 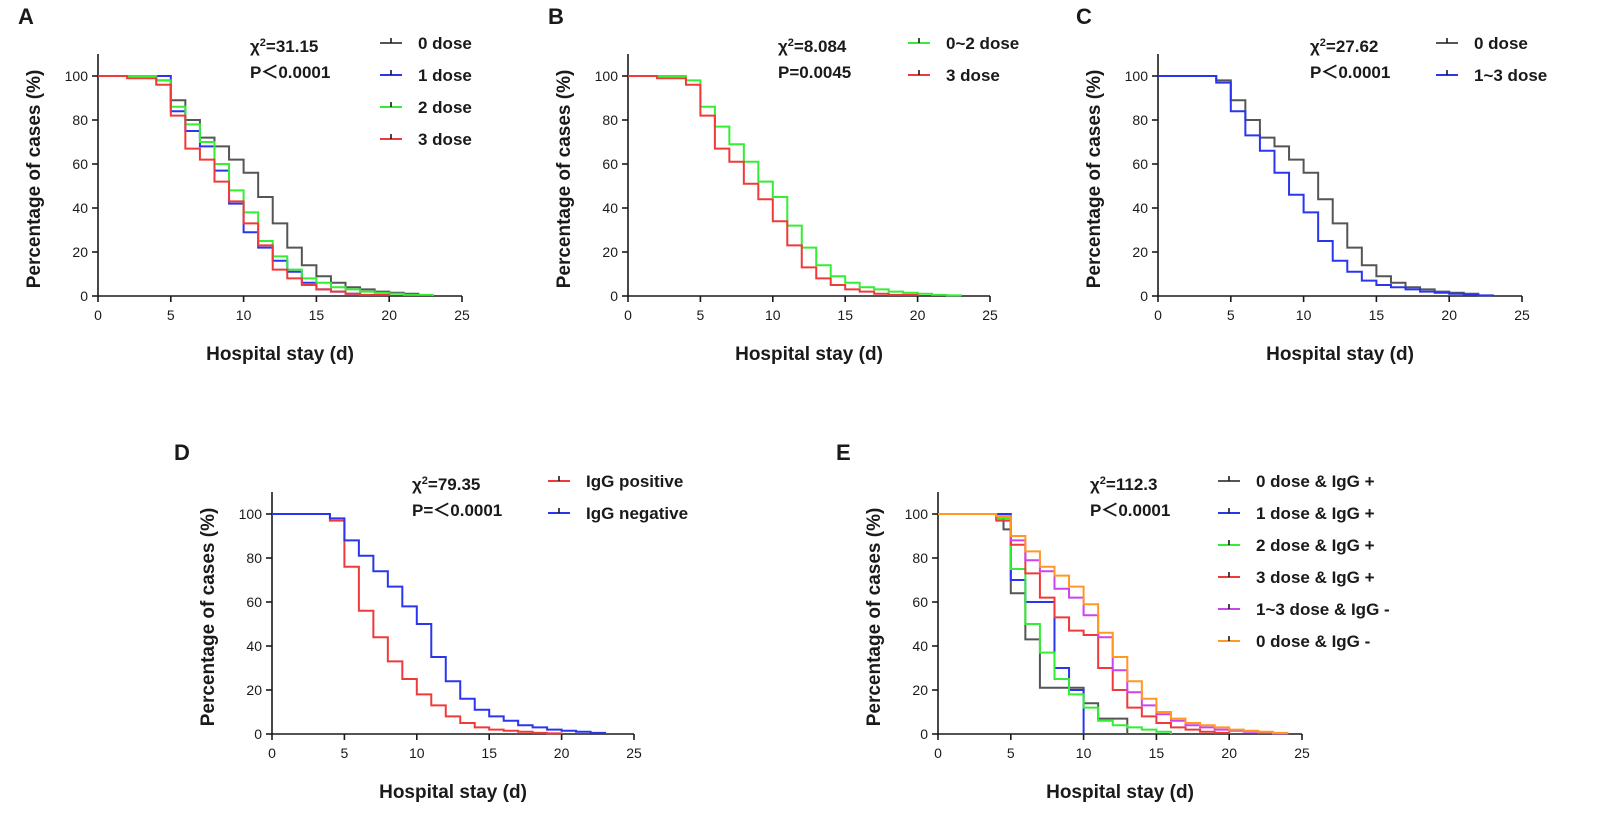 I want to click on chi-square-stat: χ2=31.15, so click(x=284, y=46).